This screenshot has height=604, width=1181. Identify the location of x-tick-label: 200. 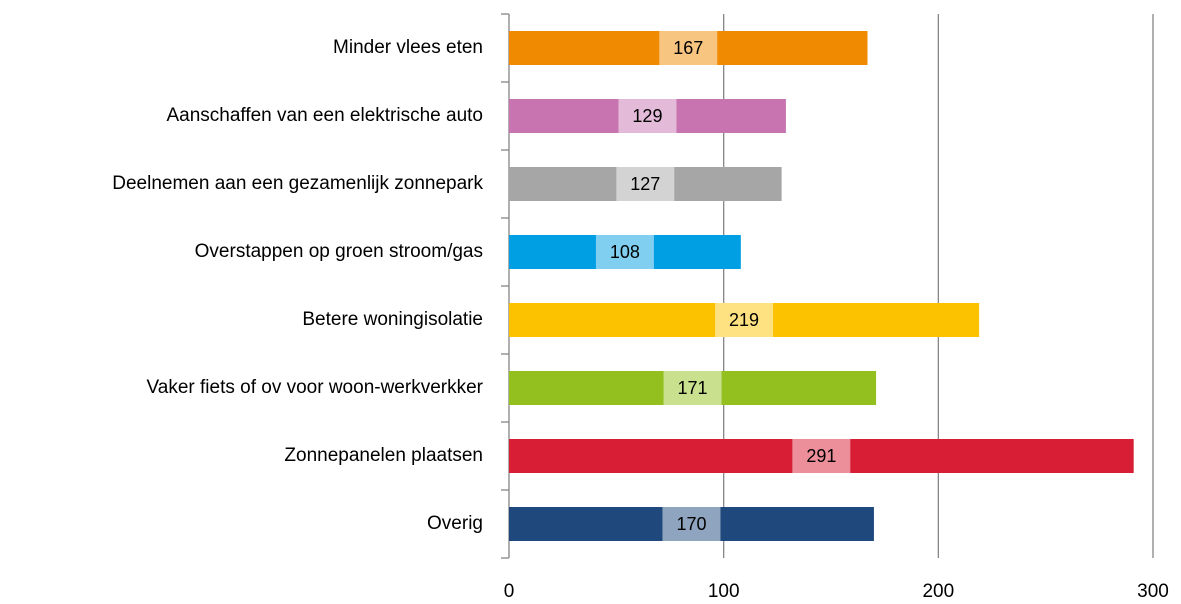
(938, 591).